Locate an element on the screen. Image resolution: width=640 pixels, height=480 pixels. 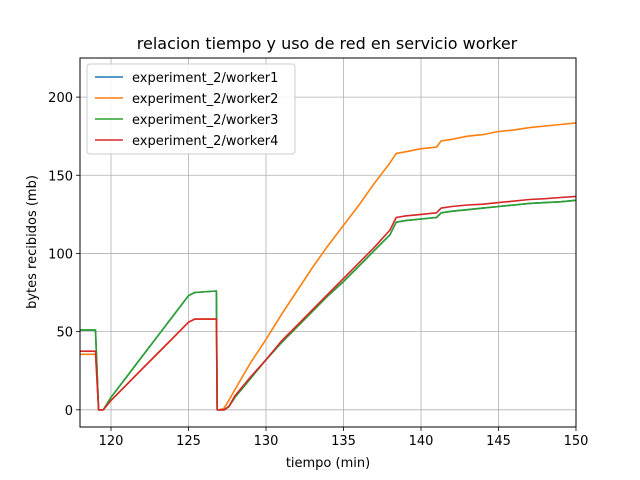
legend-label: experiment_2/worker2 is located at coordinates (205, 99).